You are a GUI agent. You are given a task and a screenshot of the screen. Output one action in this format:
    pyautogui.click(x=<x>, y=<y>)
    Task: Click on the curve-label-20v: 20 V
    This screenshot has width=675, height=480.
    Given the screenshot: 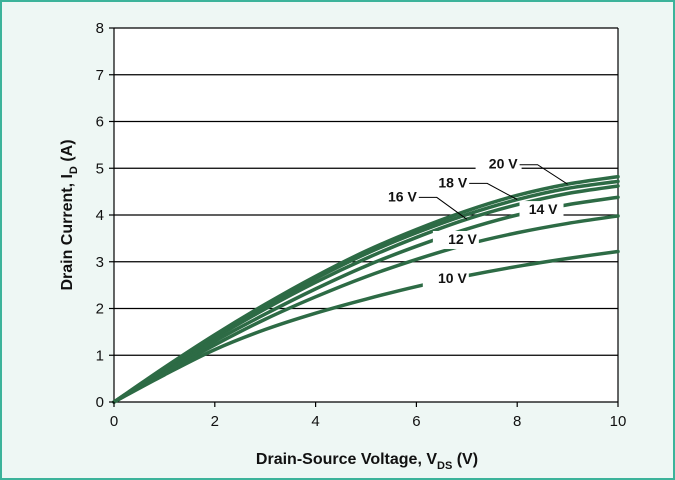 What is the action you would take?
    pyautogui.click(x=503, y=164)
    